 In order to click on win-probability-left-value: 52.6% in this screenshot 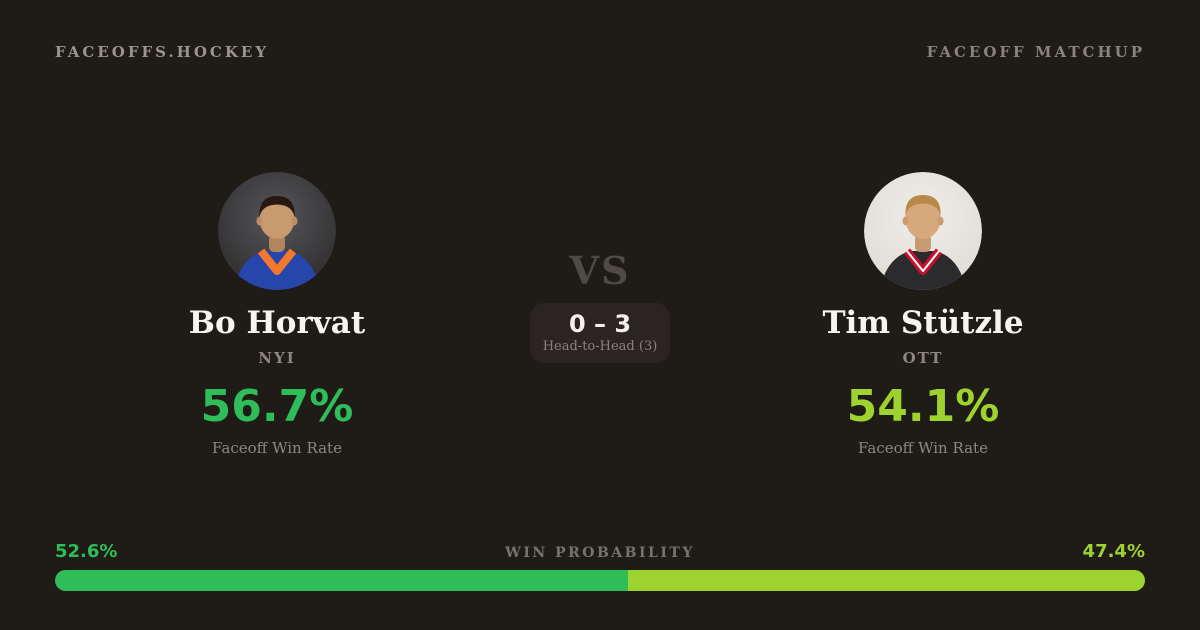, I will do `click(86, 551)`.